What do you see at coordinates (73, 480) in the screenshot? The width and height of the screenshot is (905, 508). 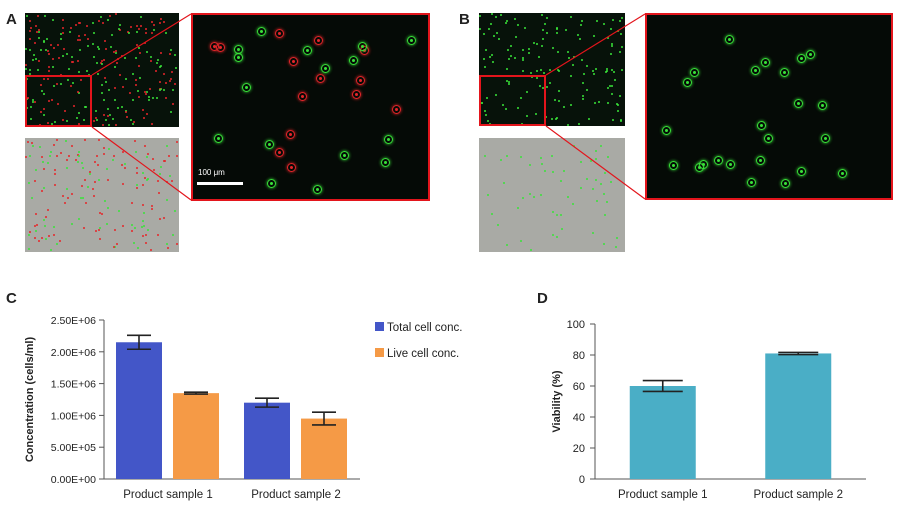 I see `y-tick-label: 0.00E+00` at bounding box center [73, 480].